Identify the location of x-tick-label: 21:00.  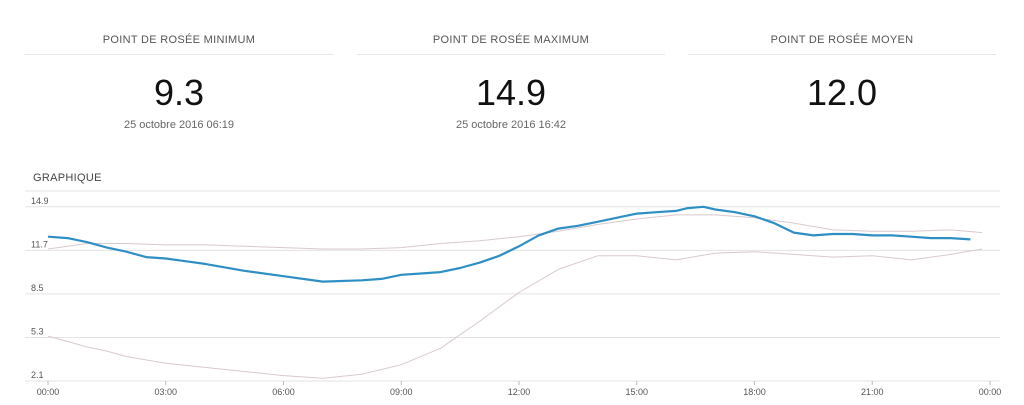
(872, 392).